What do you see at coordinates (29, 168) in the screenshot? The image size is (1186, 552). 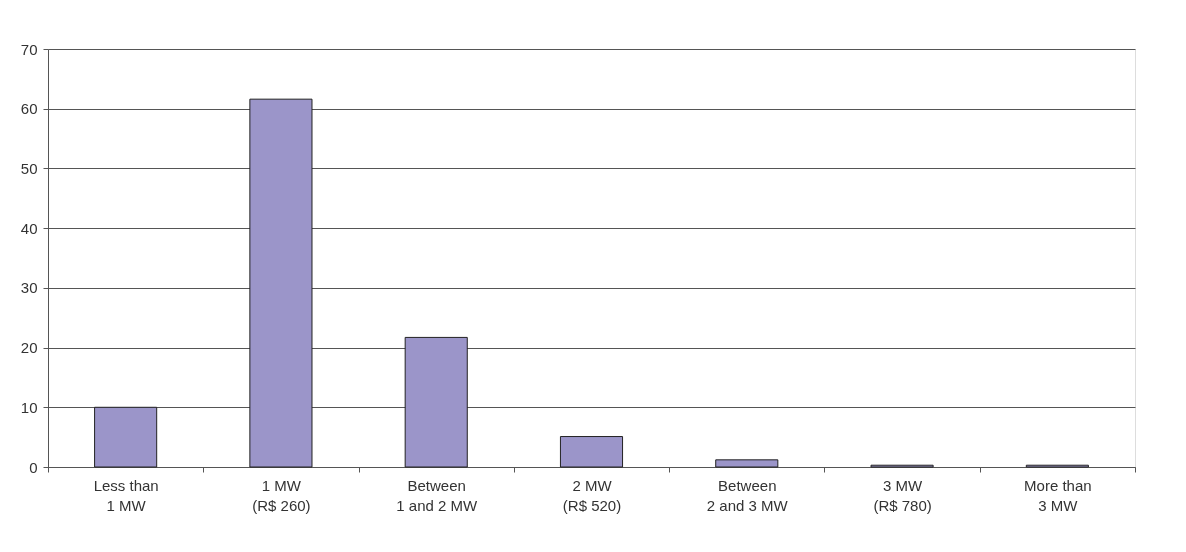 I see `y-tick-label: 50` at bounding box center [29, 168].